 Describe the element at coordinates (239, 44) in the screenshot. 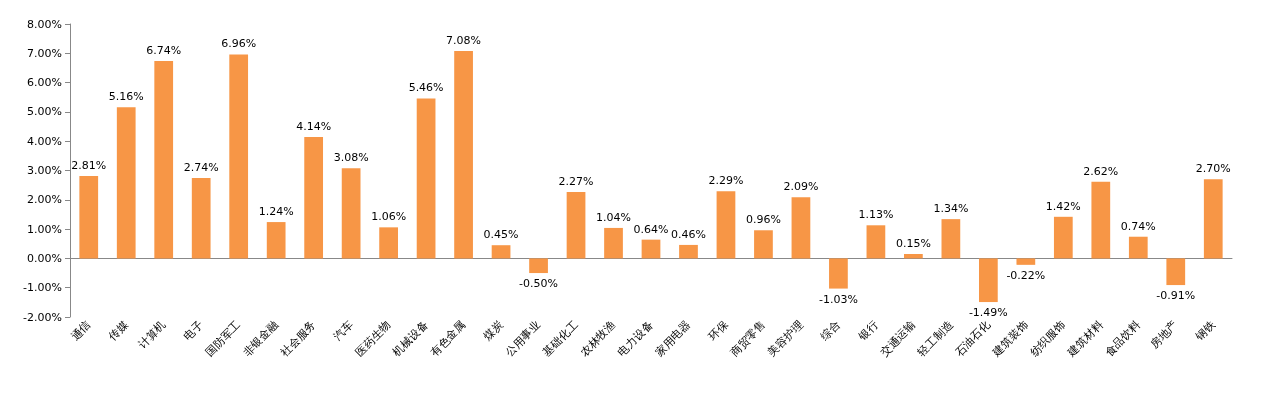

I see `data-label: 6.96%` at that location.